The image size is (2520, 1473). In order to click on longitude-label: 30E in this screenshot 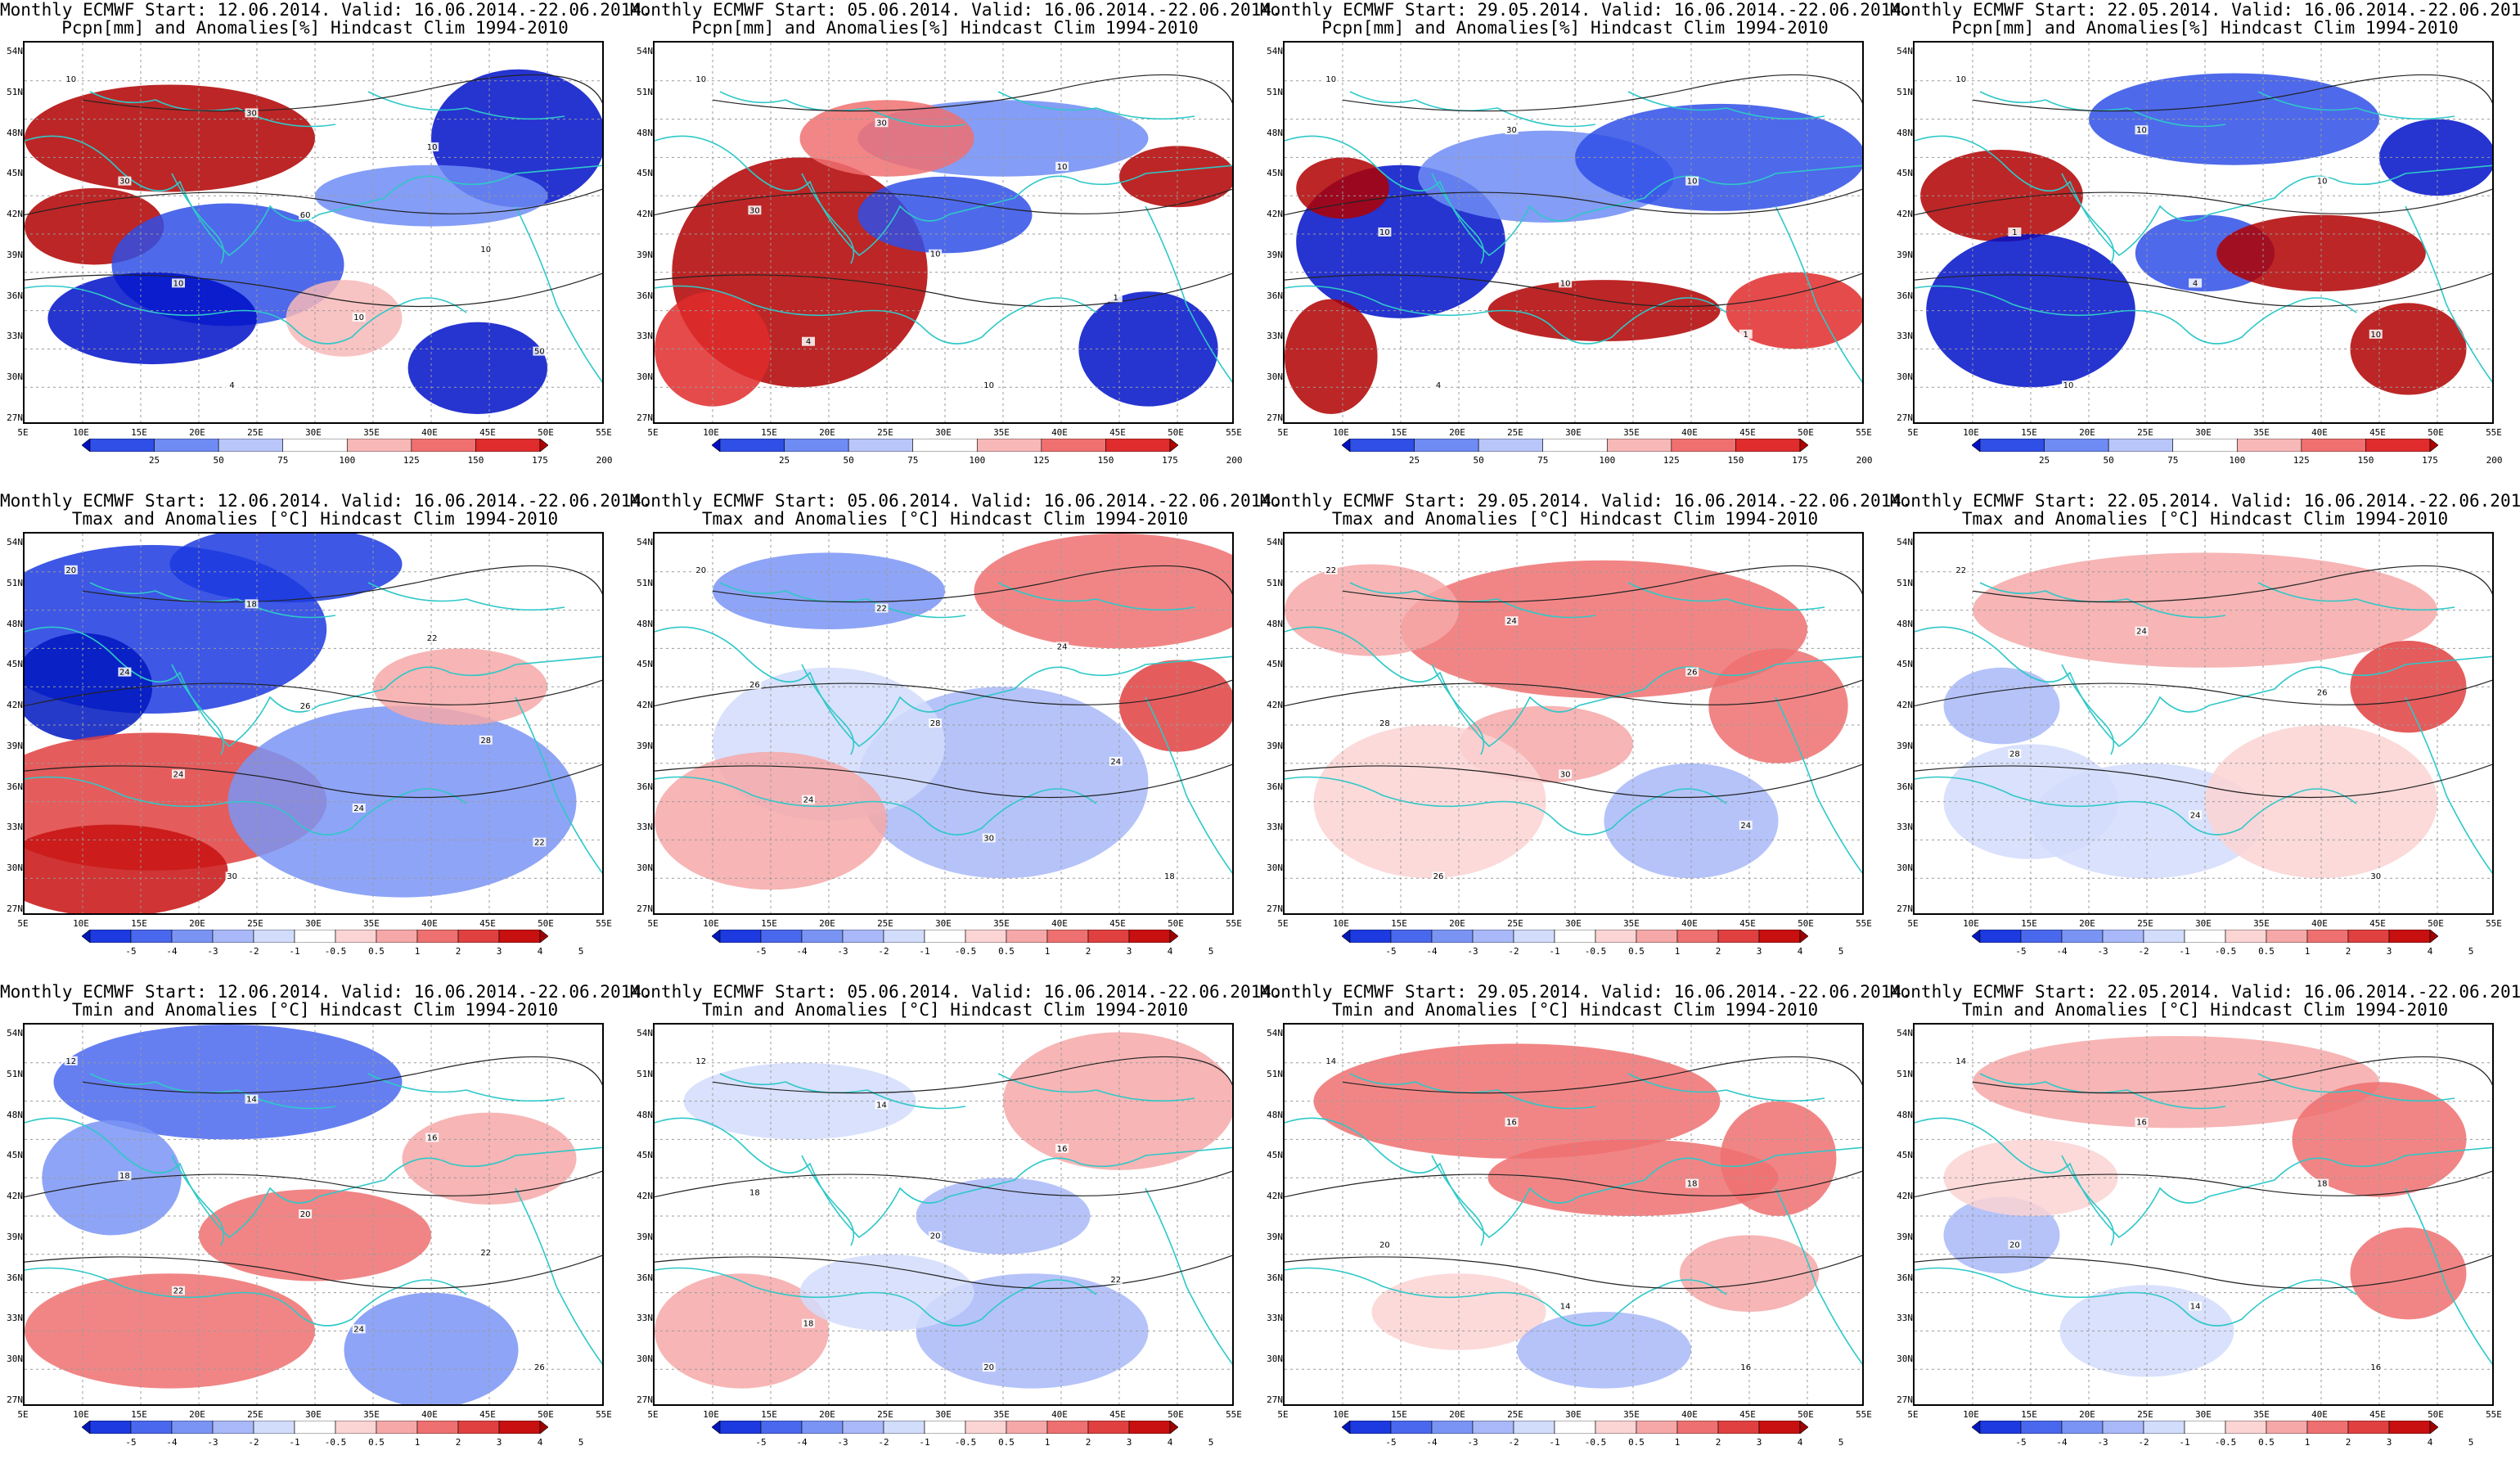, I will do `click(314, 433)`.